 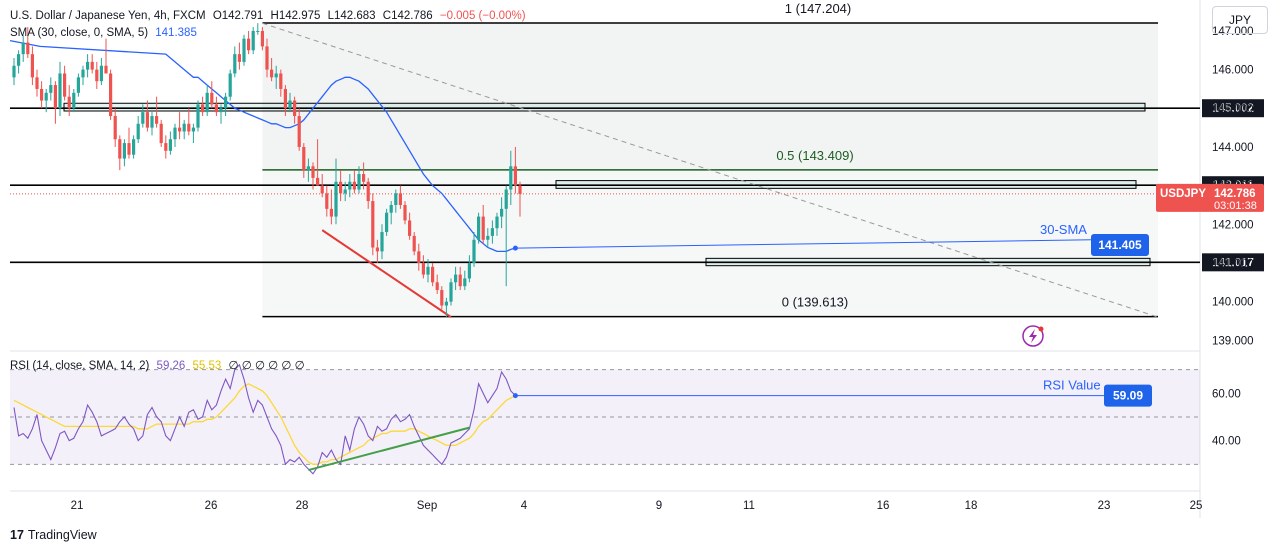 What do you see at coordinates (818, 8) in the screenshot?
I see `fib-label-1: 1 (147.204)` at bounding box center [818, 8].